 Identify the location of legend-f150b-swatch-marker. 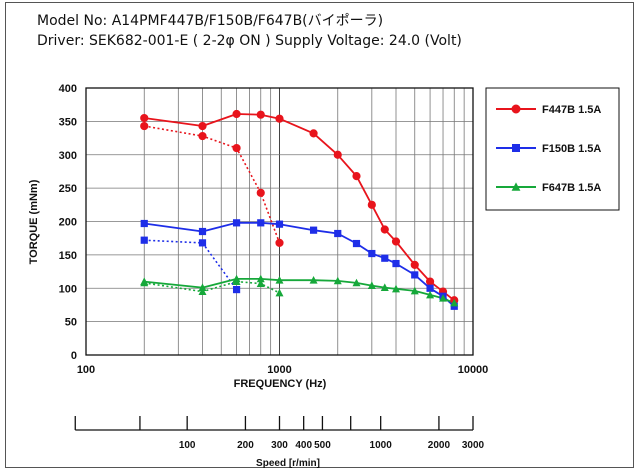
(516, 148).